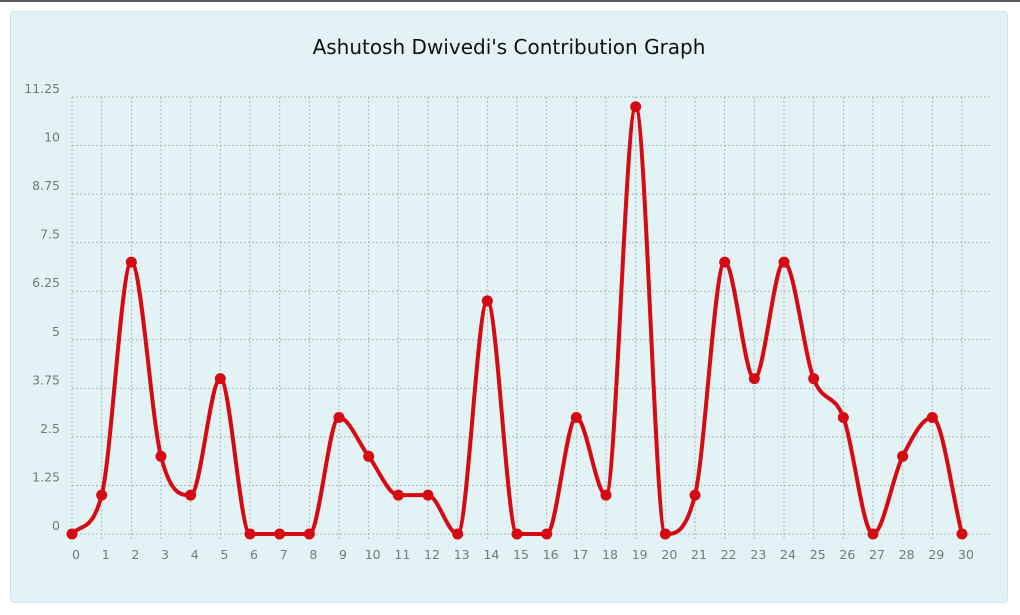  What do you see at coordinates (46, 379) in the screenshot?
I see `y-tick-label: 3.75` at bounding box center [46, 379].